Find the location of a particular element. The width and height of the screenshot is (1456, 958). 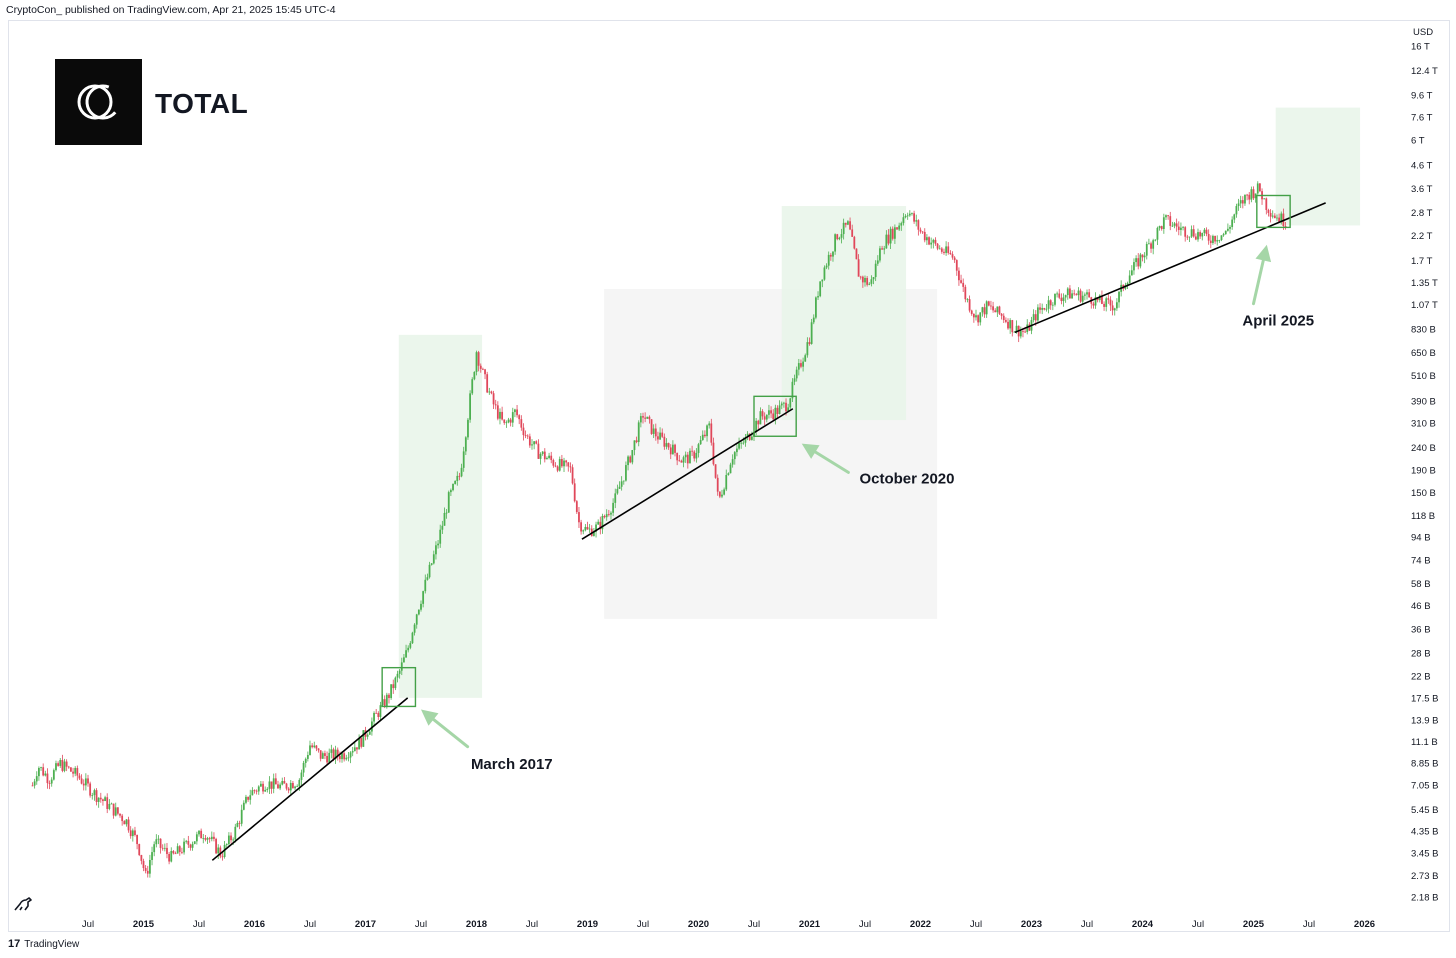

y-tick-label: 118 B is located at coordinates (1423, 516).